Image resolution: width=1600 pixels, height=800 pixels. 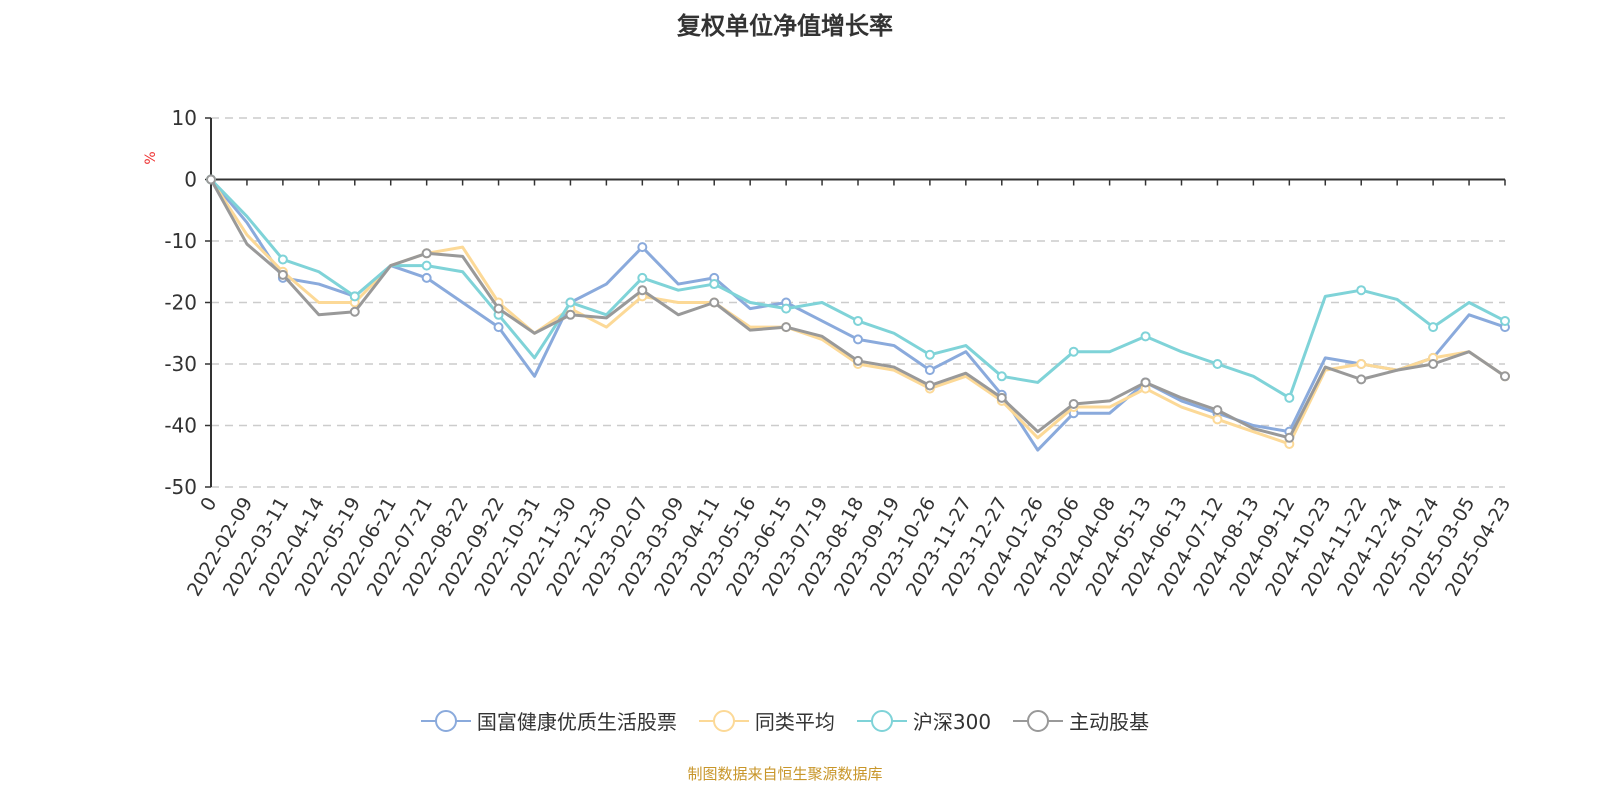 I want to click on legend-label: 沪深300, so click(x=952, y=722).